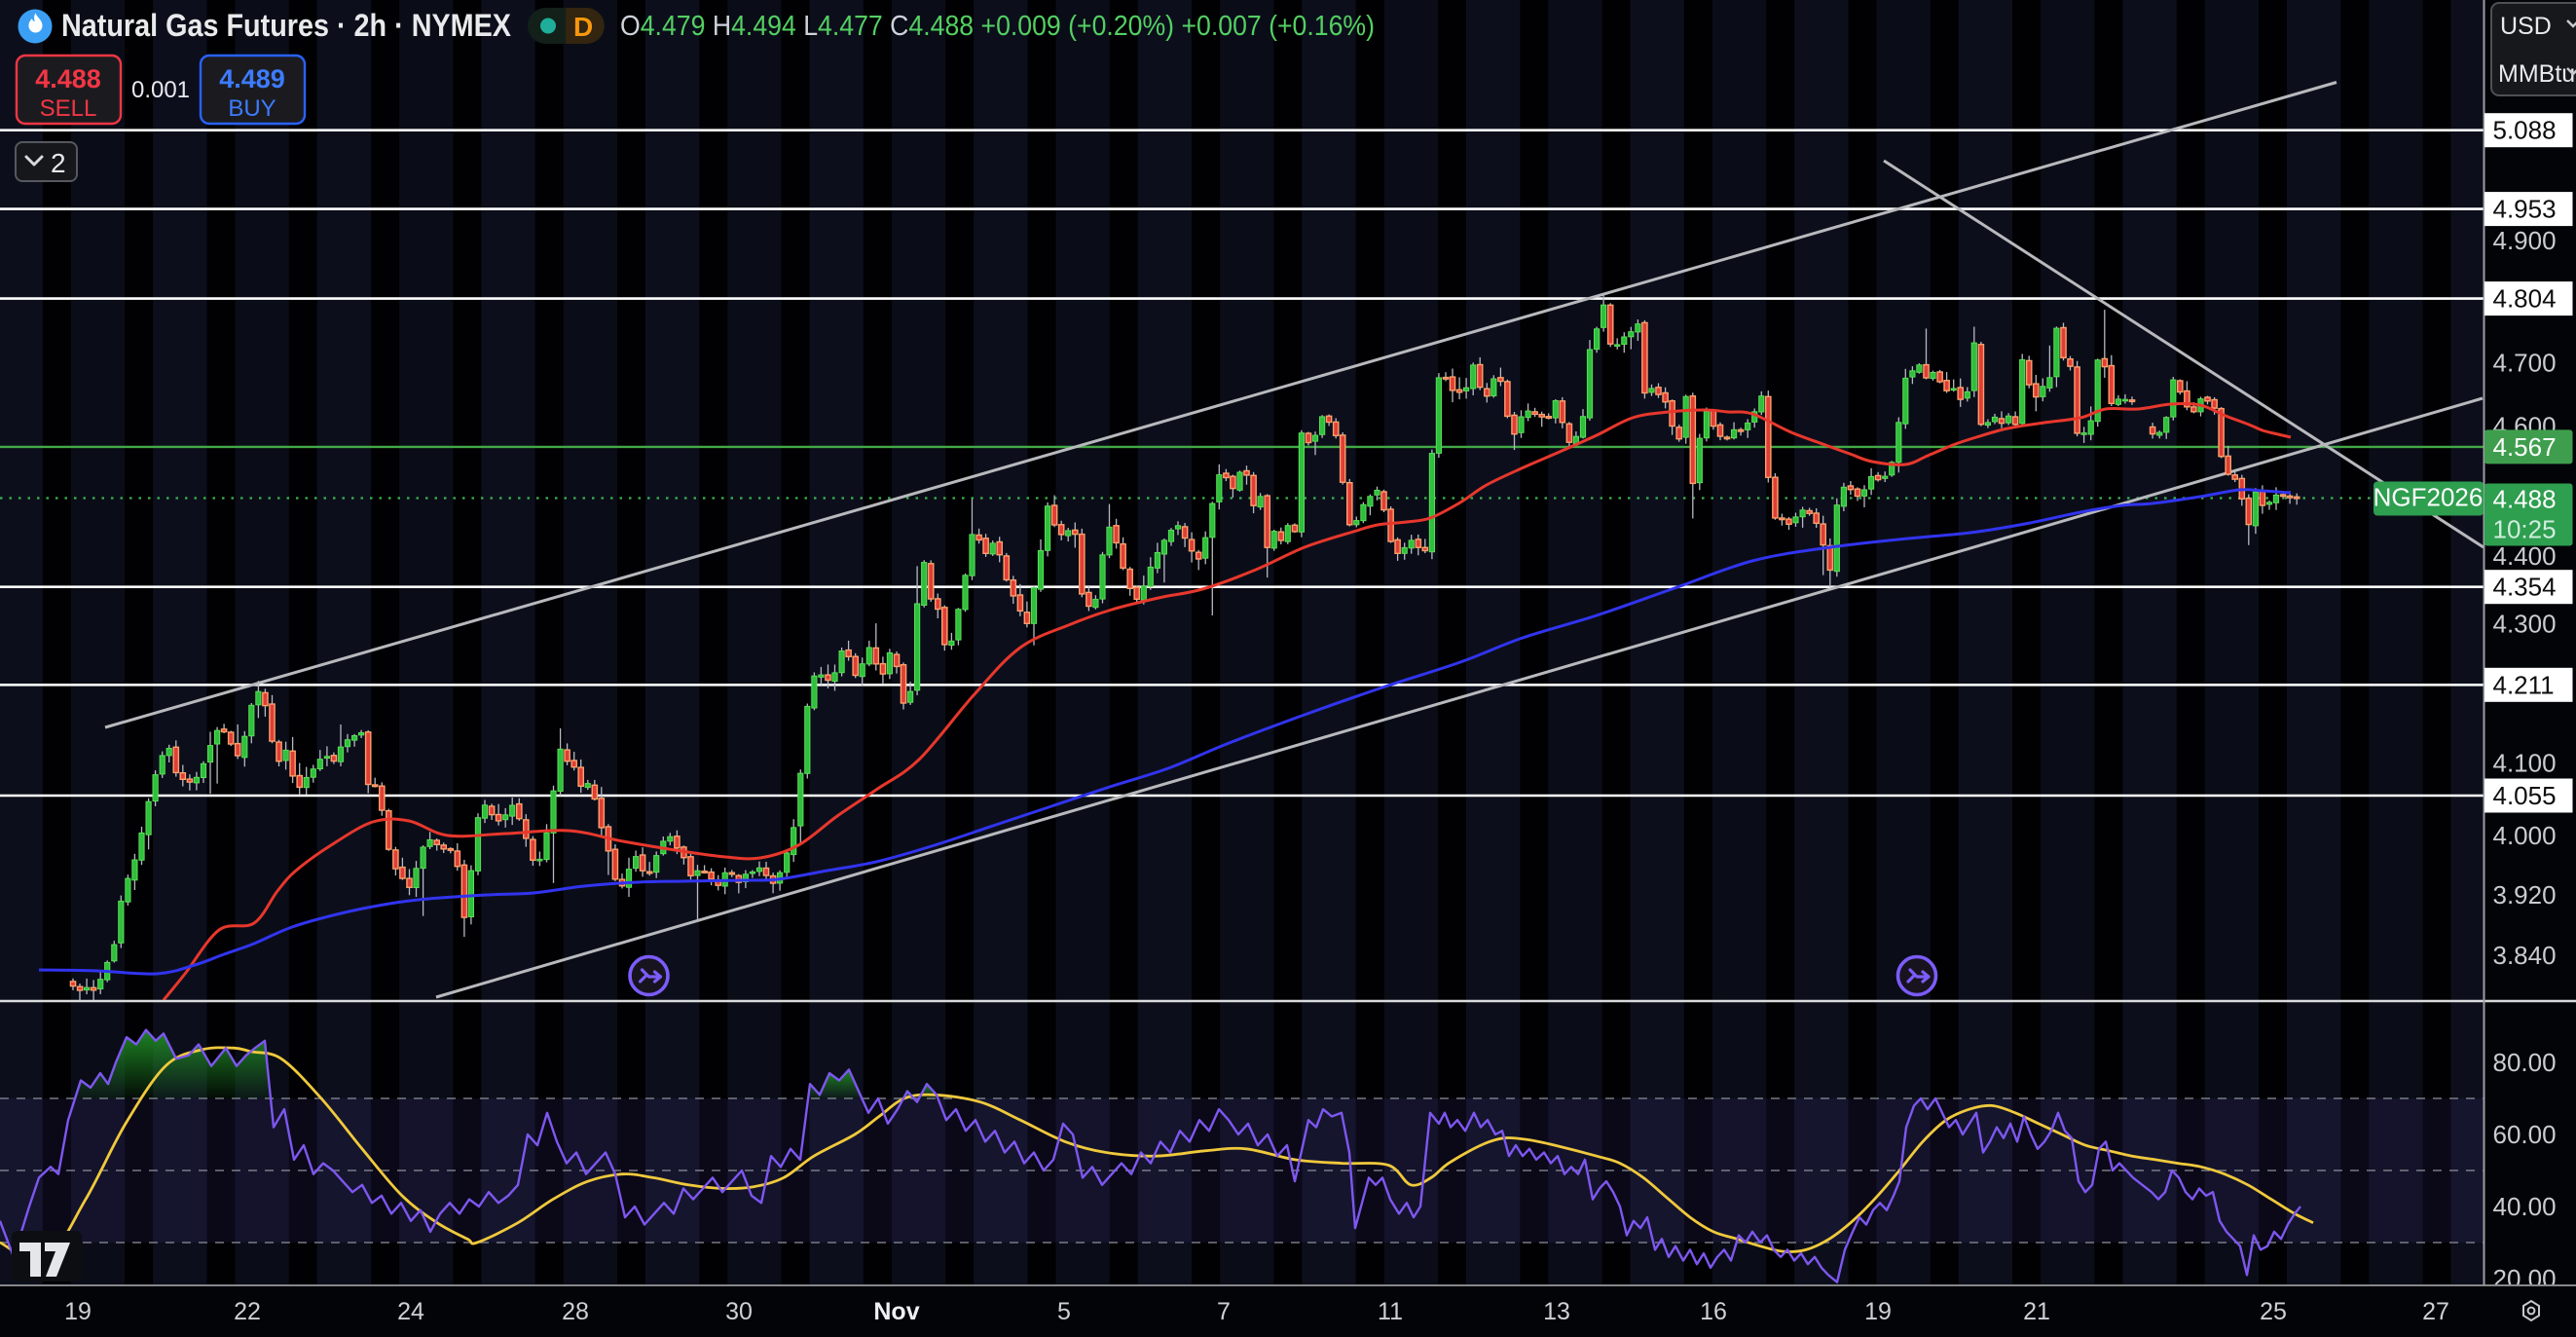 This screenshot has width=2576, height=1337. I want to click on svg-text: 4.354, so click(2525, 588).